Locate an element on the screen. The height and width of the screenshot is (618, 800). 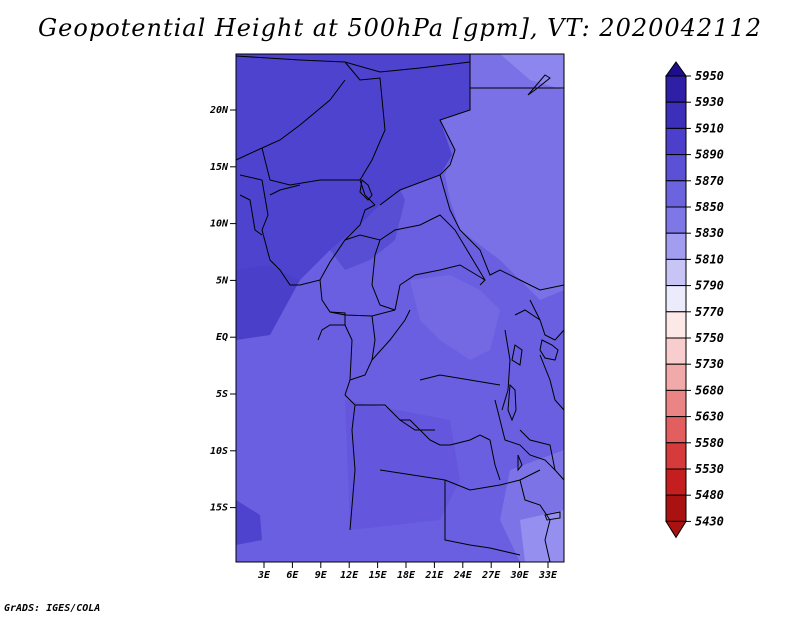
colorbar-label: 5790 is located at coordinates (709, 286).